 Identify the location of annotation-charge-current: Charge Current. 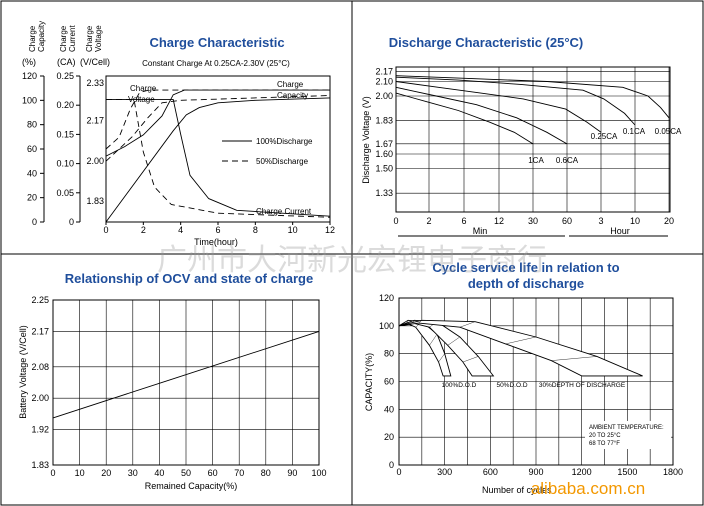
(284, 211).